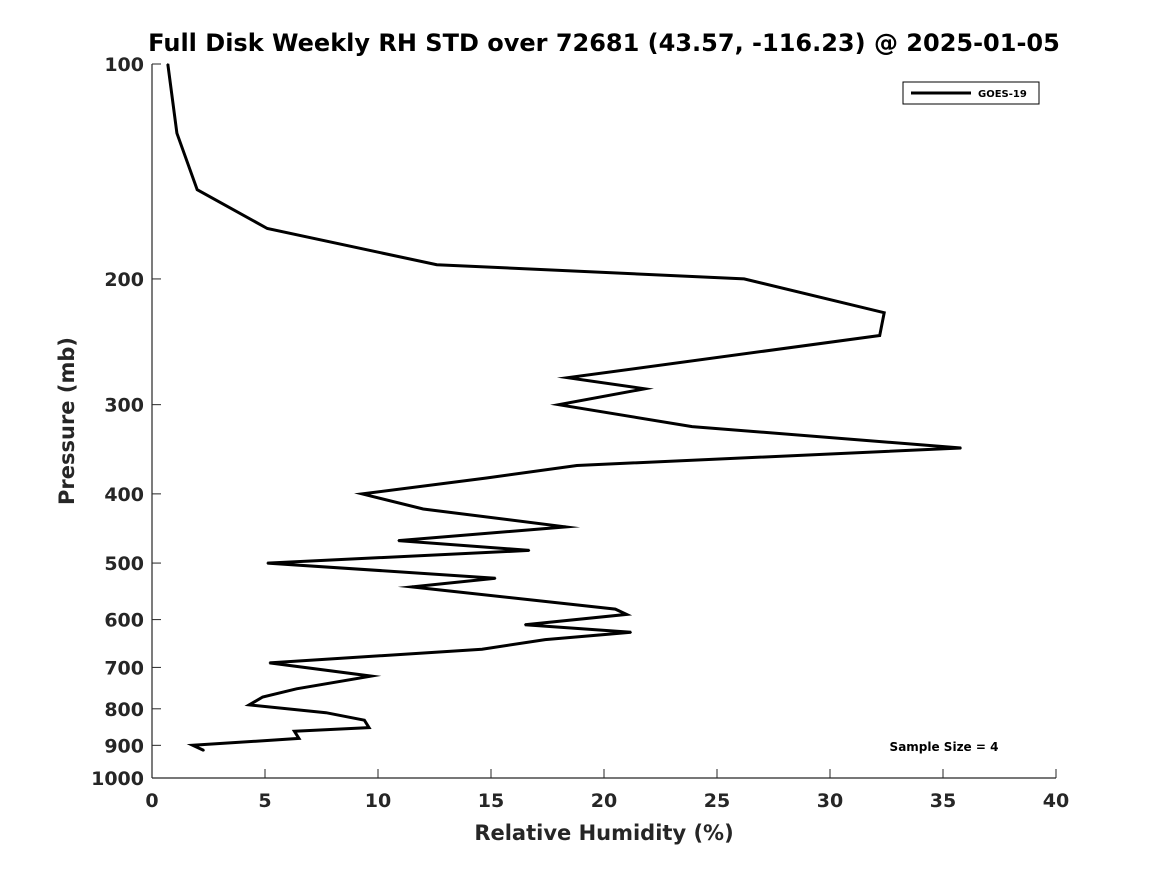 The height and width of the screenshot is (875, 1167). What do you see at coordinates (264, 801) in the screenshot?
I see `x-tick-label: 5` at bounding box center [264, 801].